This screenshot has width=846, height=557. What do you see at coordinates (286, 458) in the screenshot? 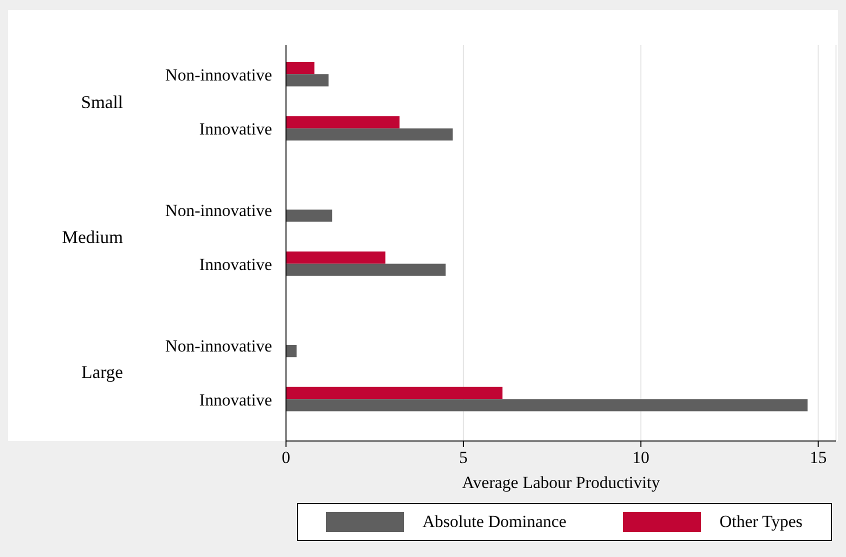
I see `x-tick-label: 0` at bounding box center [286, 458].